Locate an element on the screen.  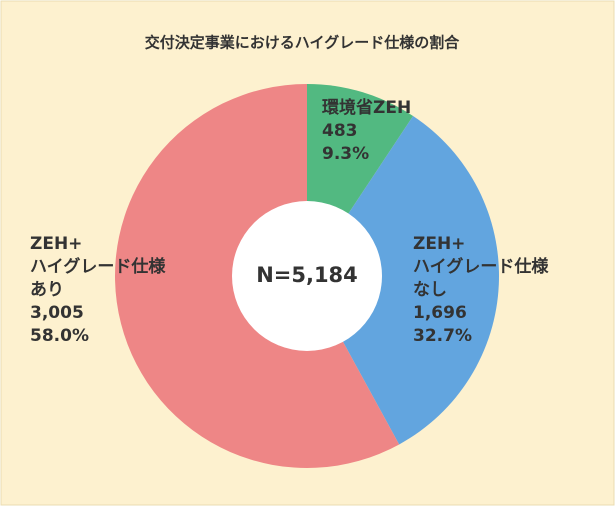
donut-hole is located at coordinates (307, 276).